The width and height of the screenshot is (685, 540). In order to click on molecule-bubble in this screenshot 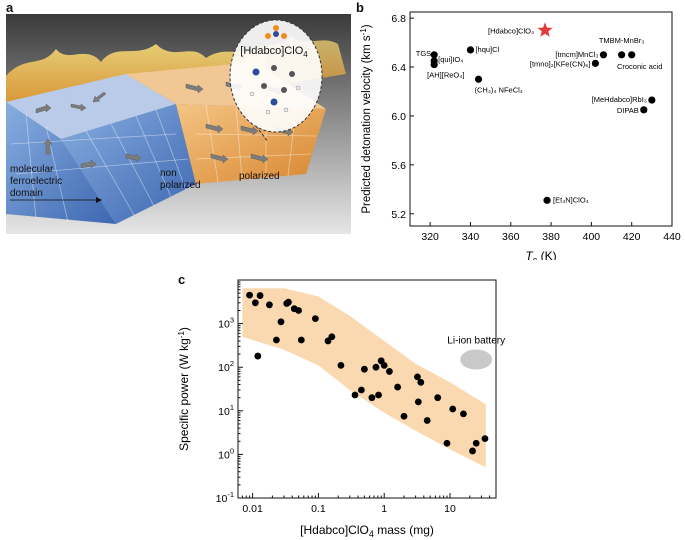, I will do `click(276, 76)`.